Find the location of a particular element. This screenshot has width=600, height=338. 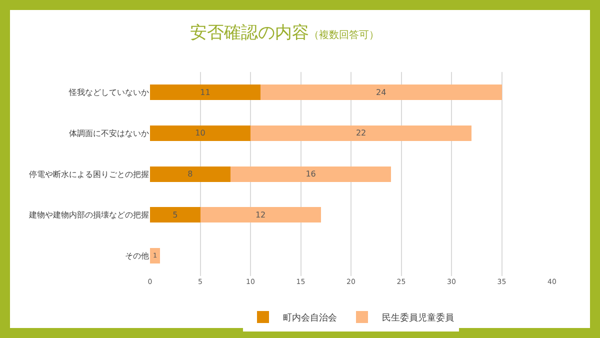

data-label: 22 is located at coordinates (361, 133).